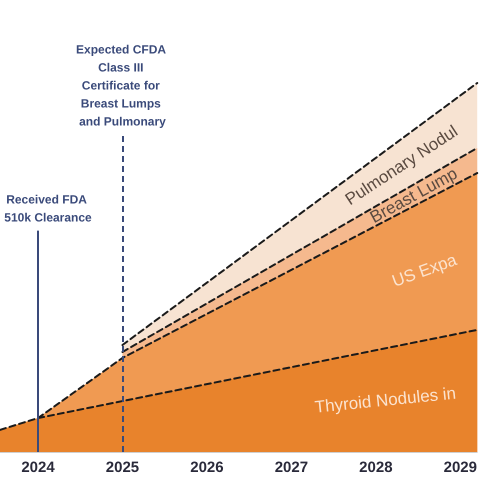  Describe the element at coordinates (376, 467) in the screenshot. I see `x-tick-label: 2028` at that location.